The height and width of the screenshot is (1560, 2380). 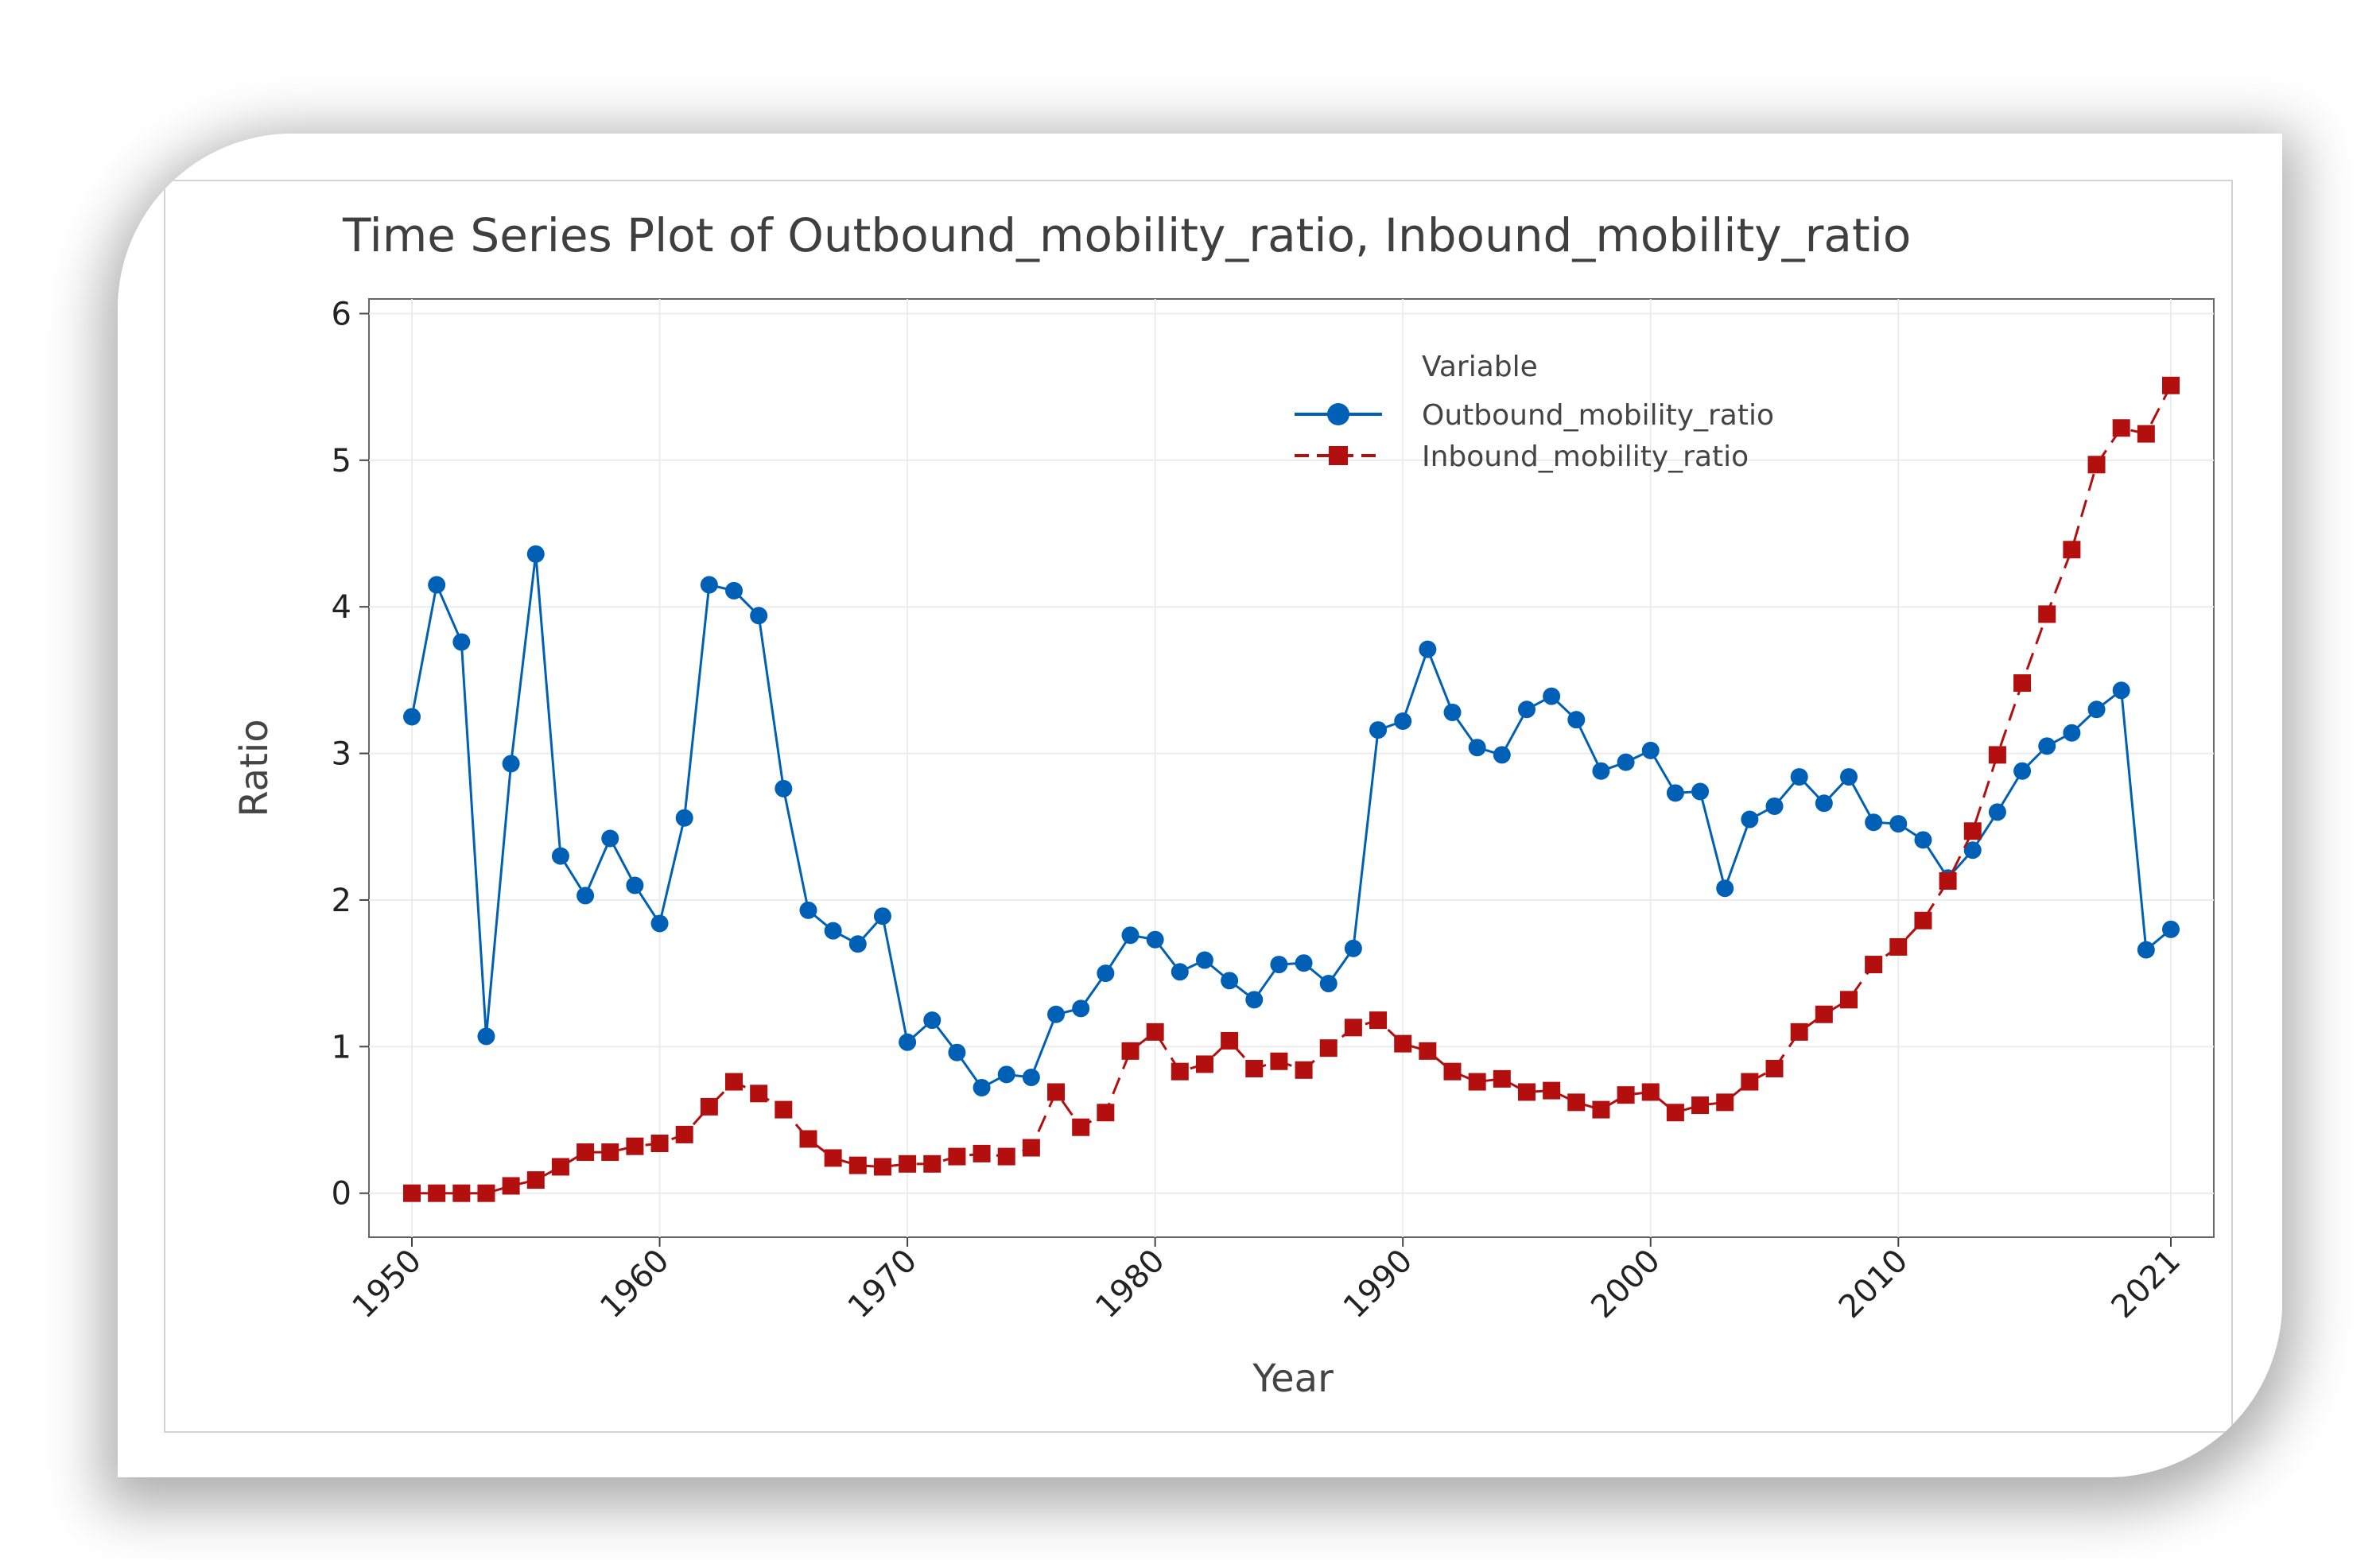 What do you see at coordinates (1293, 1378) in the screenshot?
I see `x-axis-label: Year` at bounding box center [1293, 1378].